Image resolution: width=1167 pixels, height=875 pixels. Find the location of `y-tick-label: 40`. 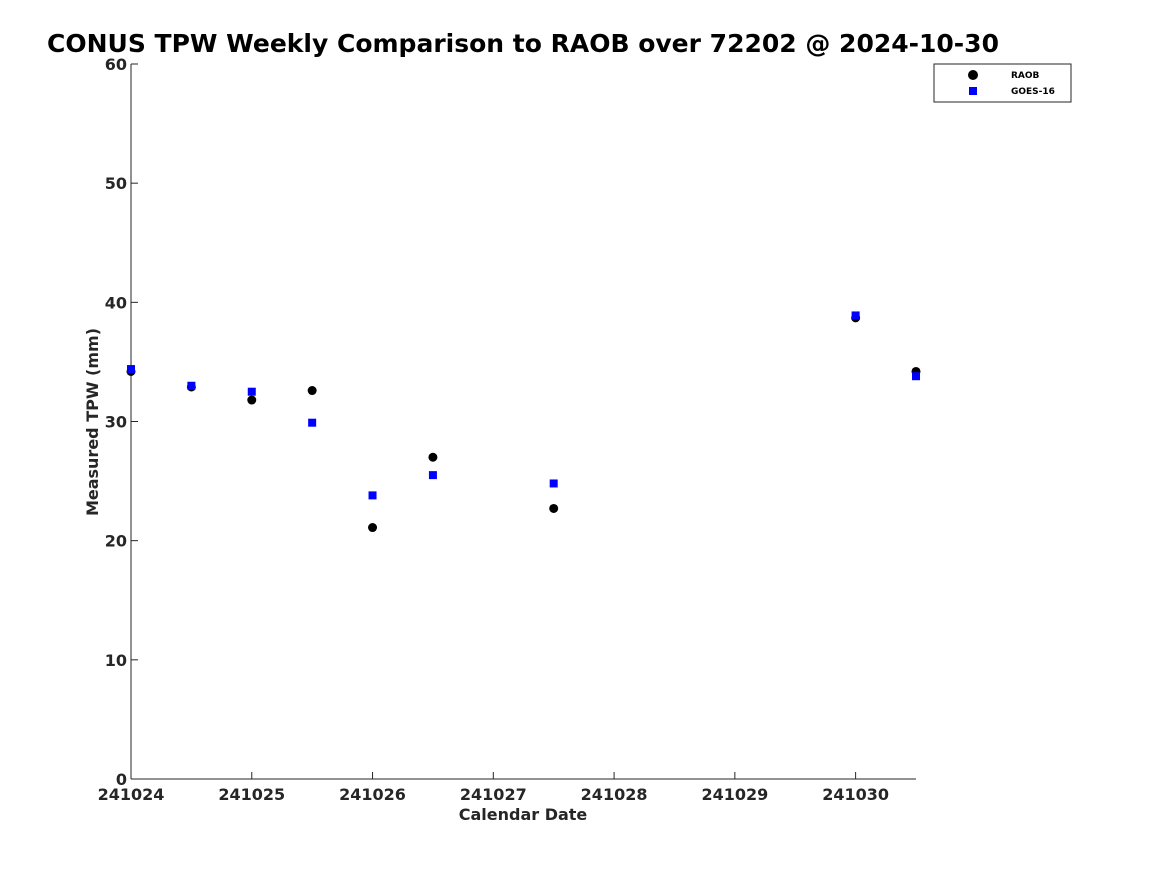

y-tick-label: 40 is located at coordinates (116, 302).